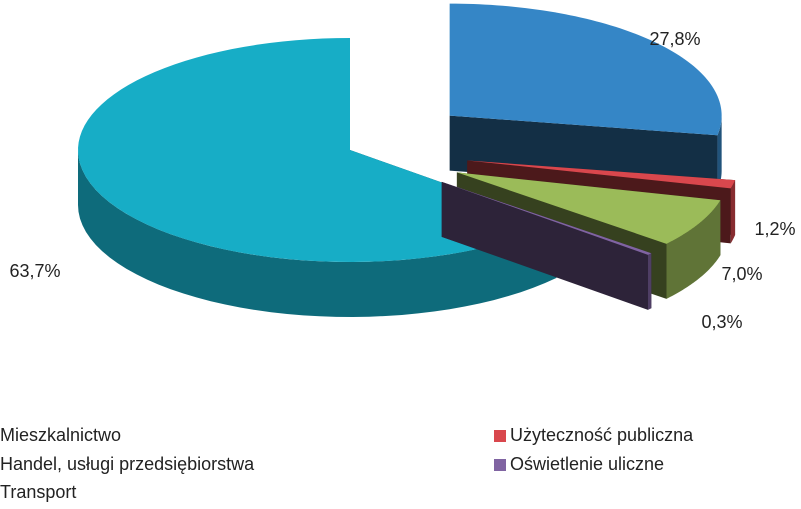 The width and height of the screenshot is (801, 509). Describe the element at coordinates (721, 322) in the screenshot. I see `data-label: 0,3%` at that location.